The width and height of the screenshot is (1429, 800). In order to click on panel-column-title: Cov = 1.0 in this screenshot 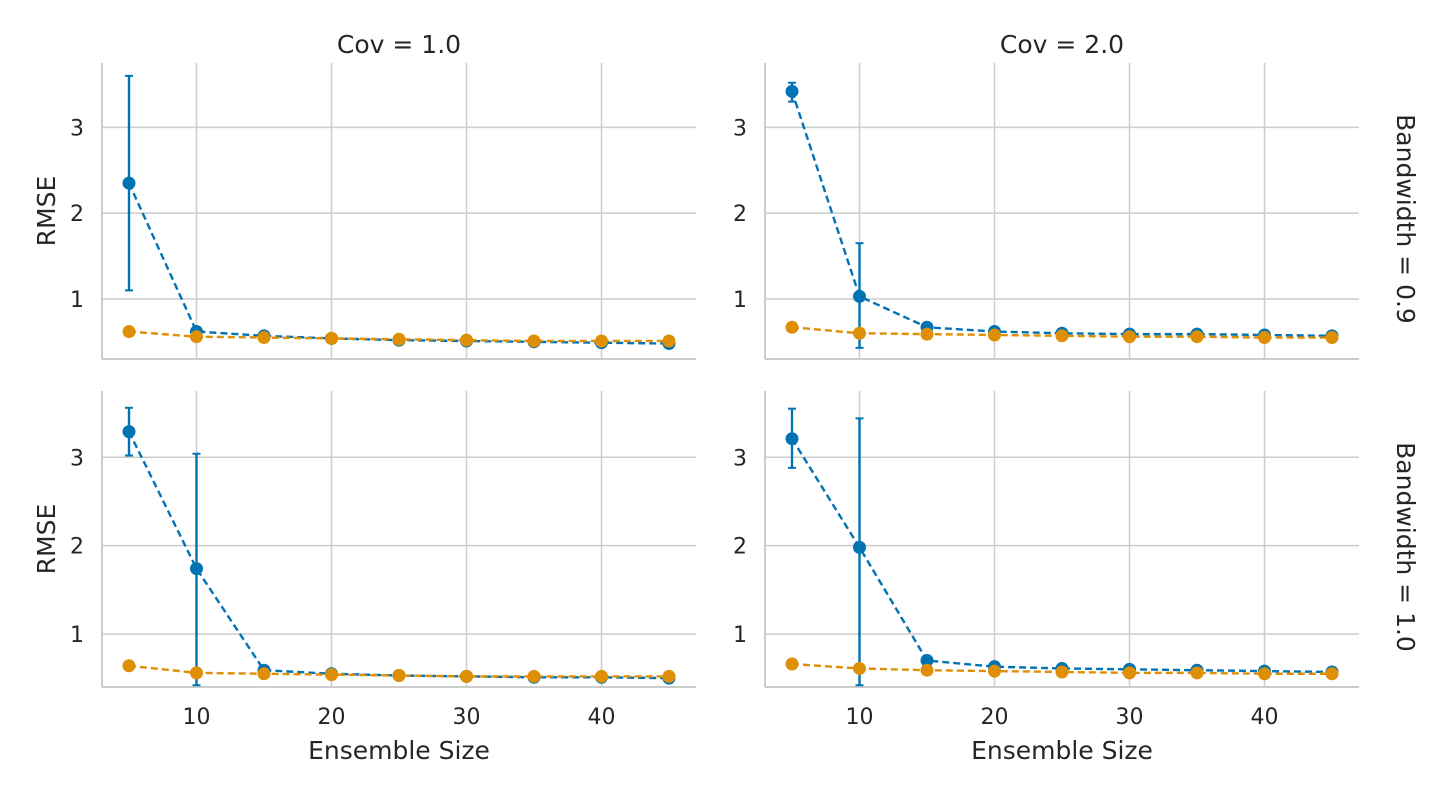, I will do `click(399, 44)`.